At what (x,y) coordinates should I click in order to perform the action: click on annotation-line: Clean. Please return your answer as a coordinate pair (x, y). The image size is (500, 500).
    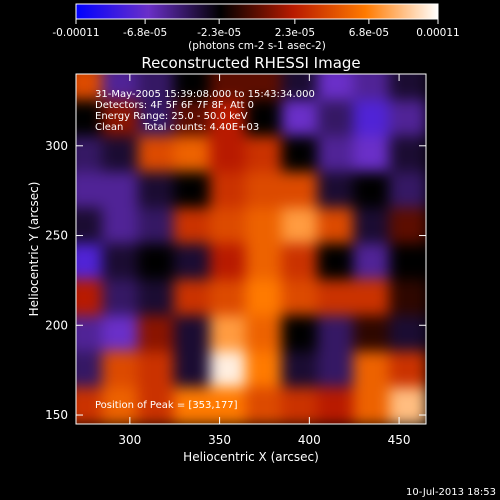
    Looking at the image, I should click on (109, 127).